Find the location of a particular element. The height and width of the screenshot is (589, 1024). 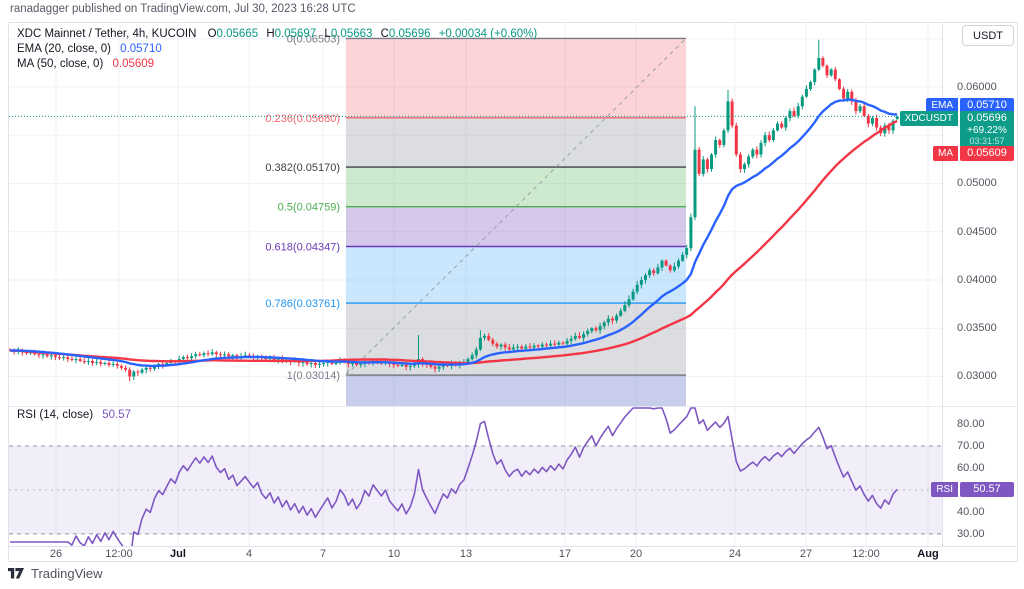

fib-level-label: 0.786(0.03761) is located at coordinates (302, 304).